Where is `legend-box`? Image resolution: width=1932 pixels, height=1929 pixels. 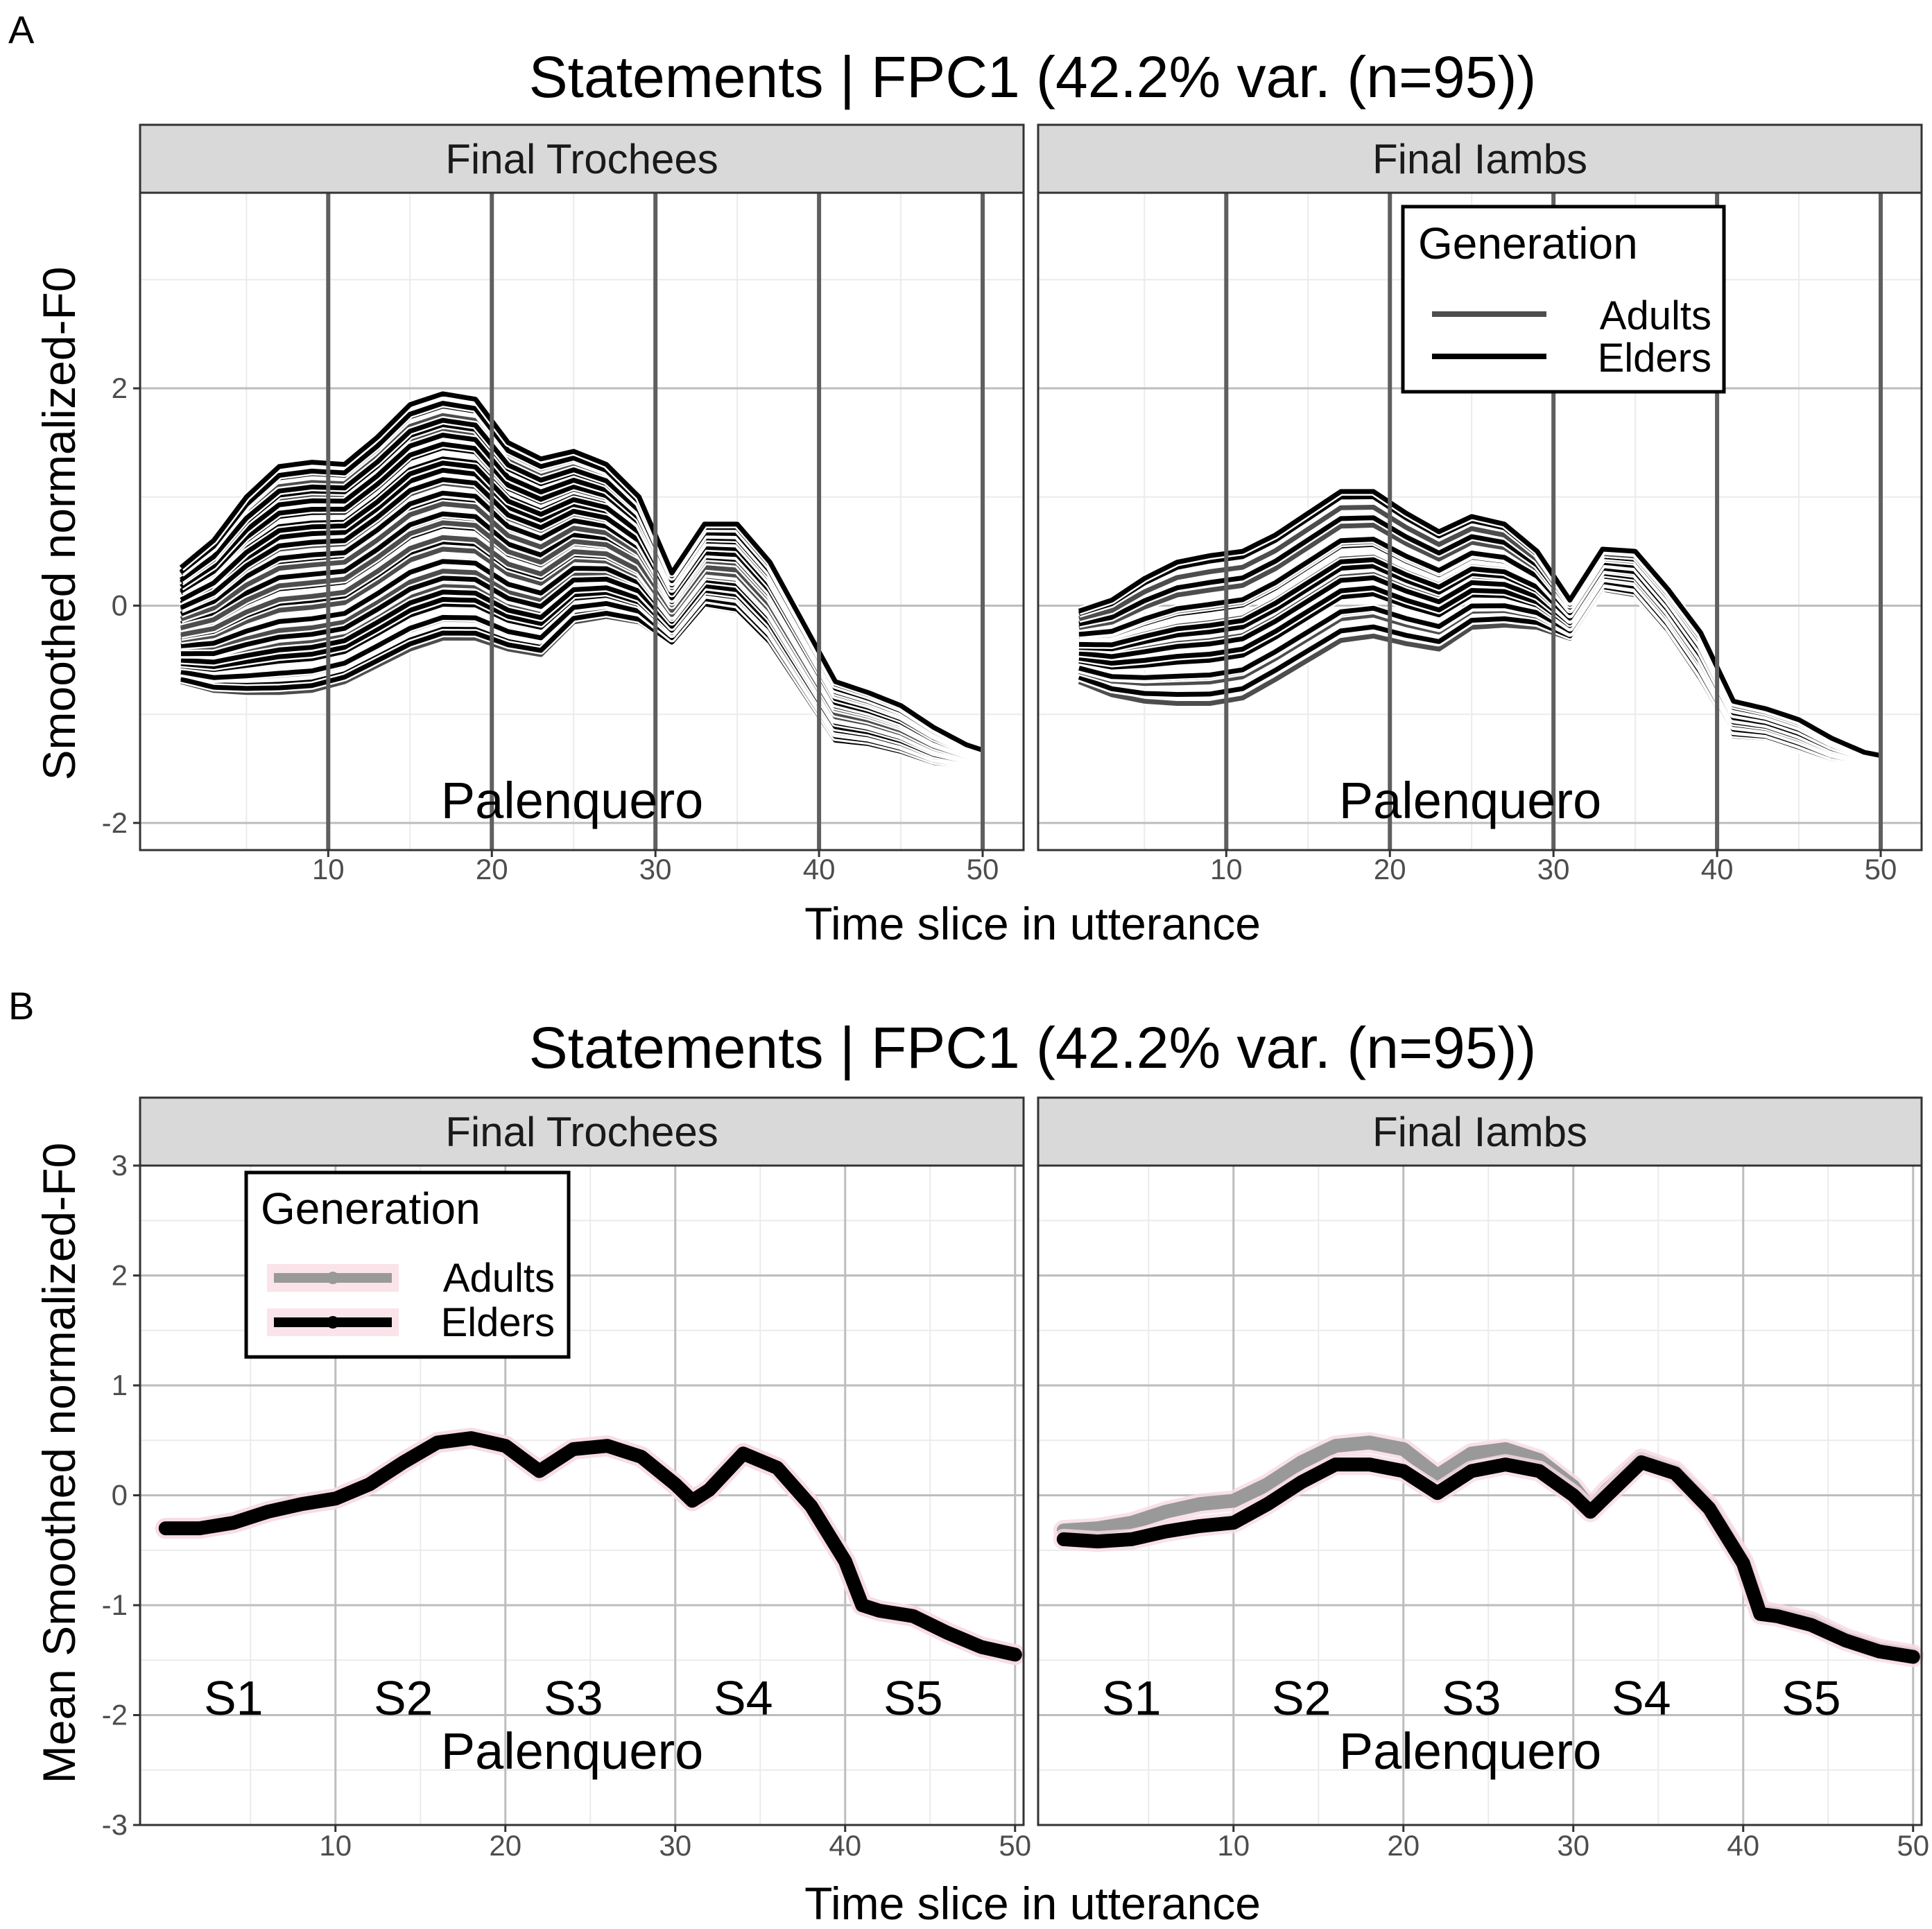
legend-box is located at coordinates (1563, 299).